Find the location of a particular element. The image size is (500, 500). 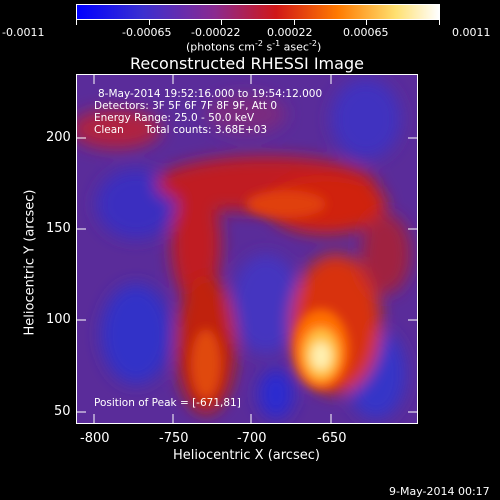

y-tick-label: 100 is located at coordinates (58, 319).